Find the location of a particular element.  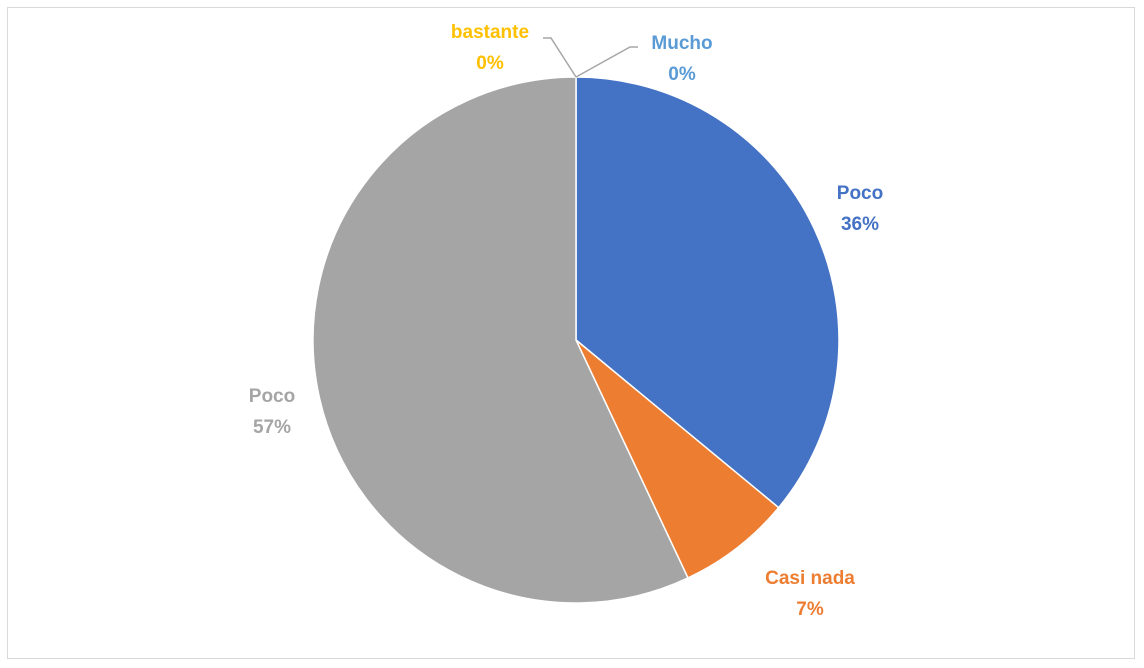

slice-label-percent-casi-nada-2: 7% is located at coordinates (810, 609).